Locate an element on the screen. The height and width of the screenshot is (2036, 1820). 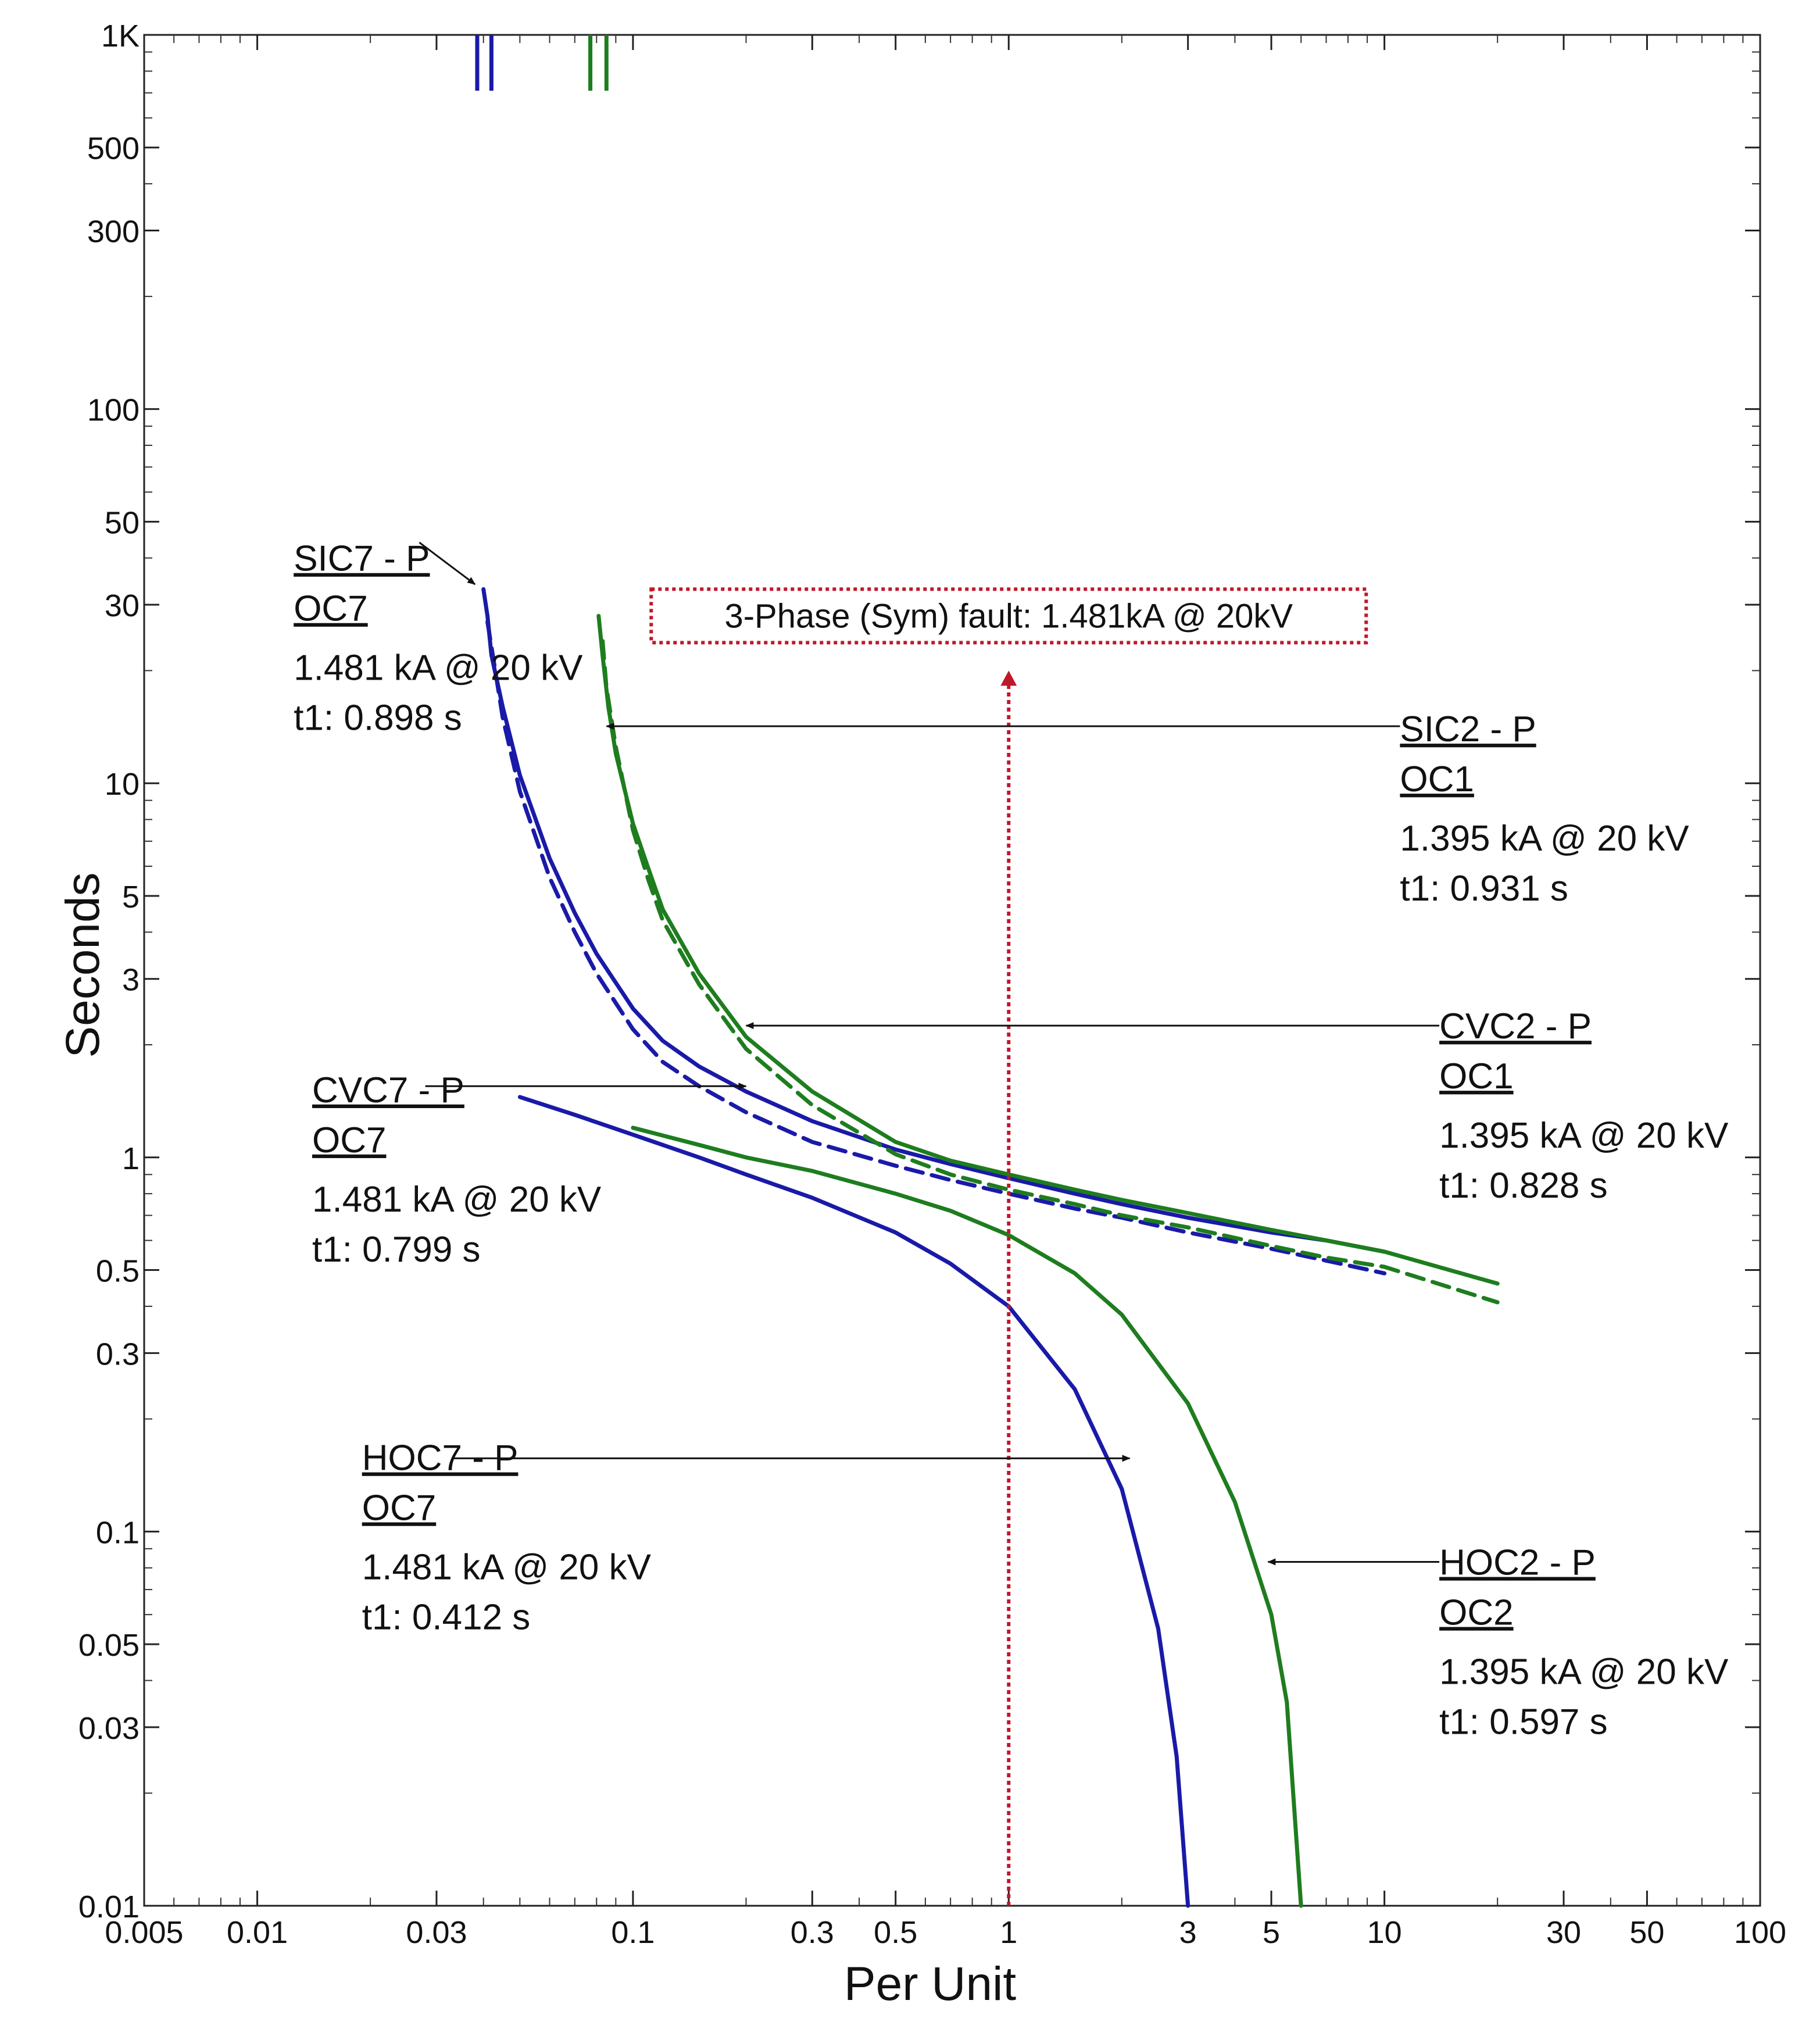
y-tick-label: 0.1 is located at coordinates (118, 1532).